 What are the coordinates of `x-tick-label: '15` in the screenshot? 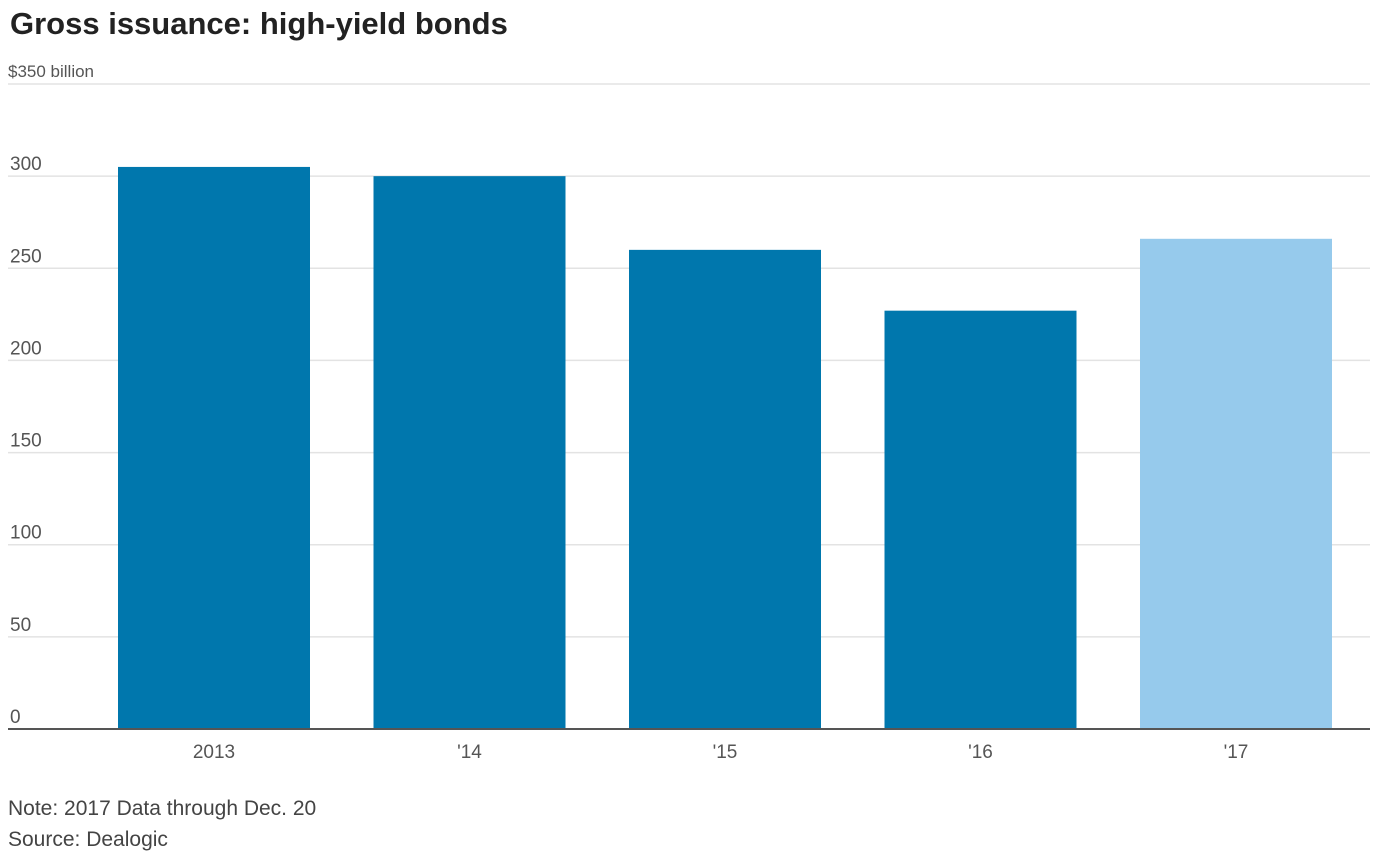 It's located at (725, 752).